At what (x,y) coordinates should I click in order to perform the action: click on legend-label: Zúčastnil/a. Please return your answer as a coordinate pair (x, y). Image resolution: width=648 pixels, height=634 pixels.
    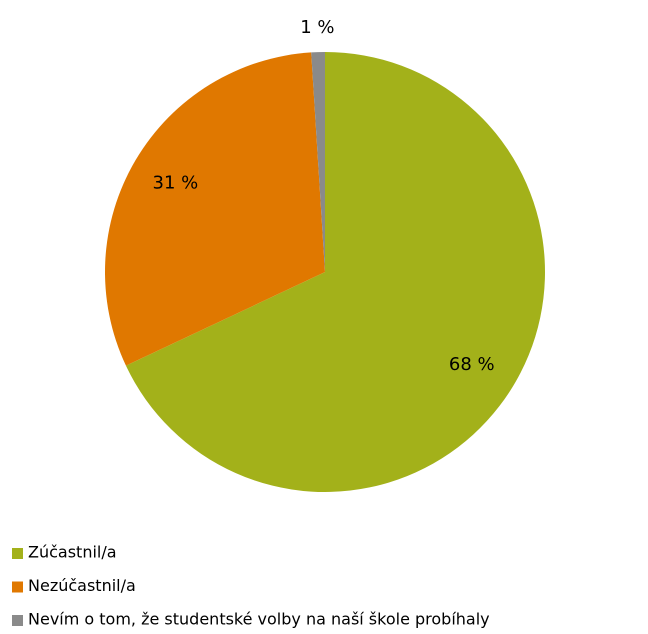
    Looking at the image, I should click on (72, 552).